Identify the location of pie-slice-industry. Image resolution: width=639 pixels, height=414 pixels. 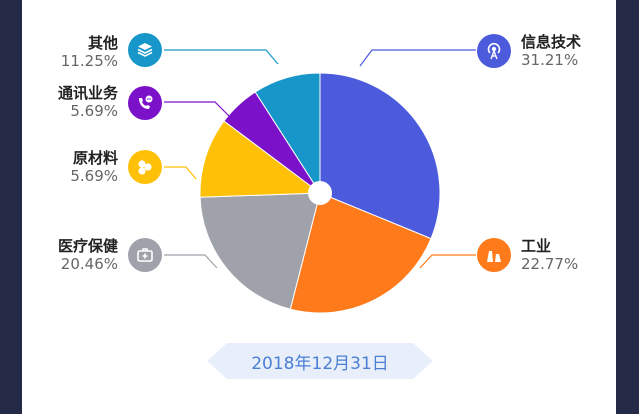
(360, 253).